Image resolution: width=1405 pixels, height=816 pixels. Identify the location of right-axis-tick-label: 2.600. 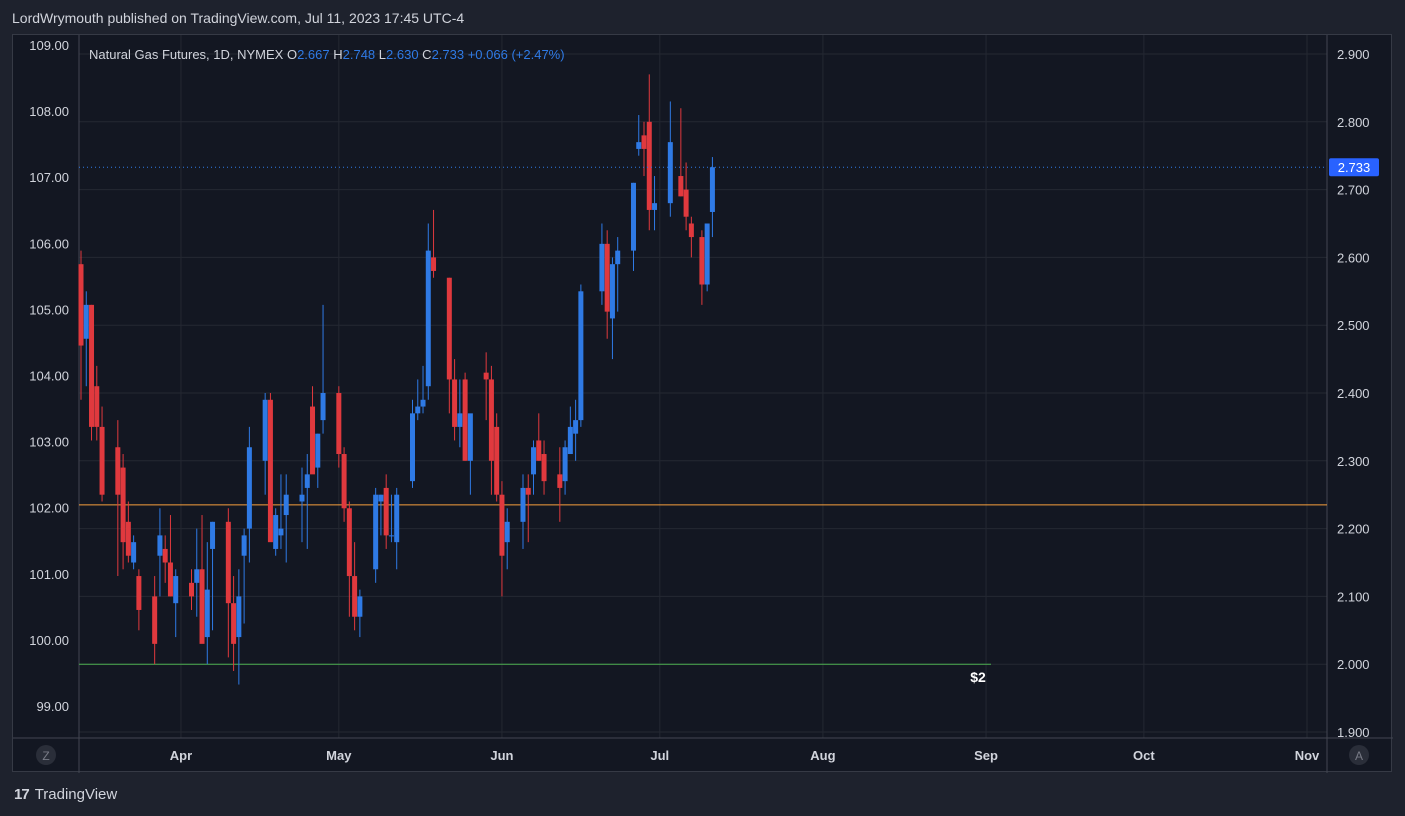
(1353, 257).